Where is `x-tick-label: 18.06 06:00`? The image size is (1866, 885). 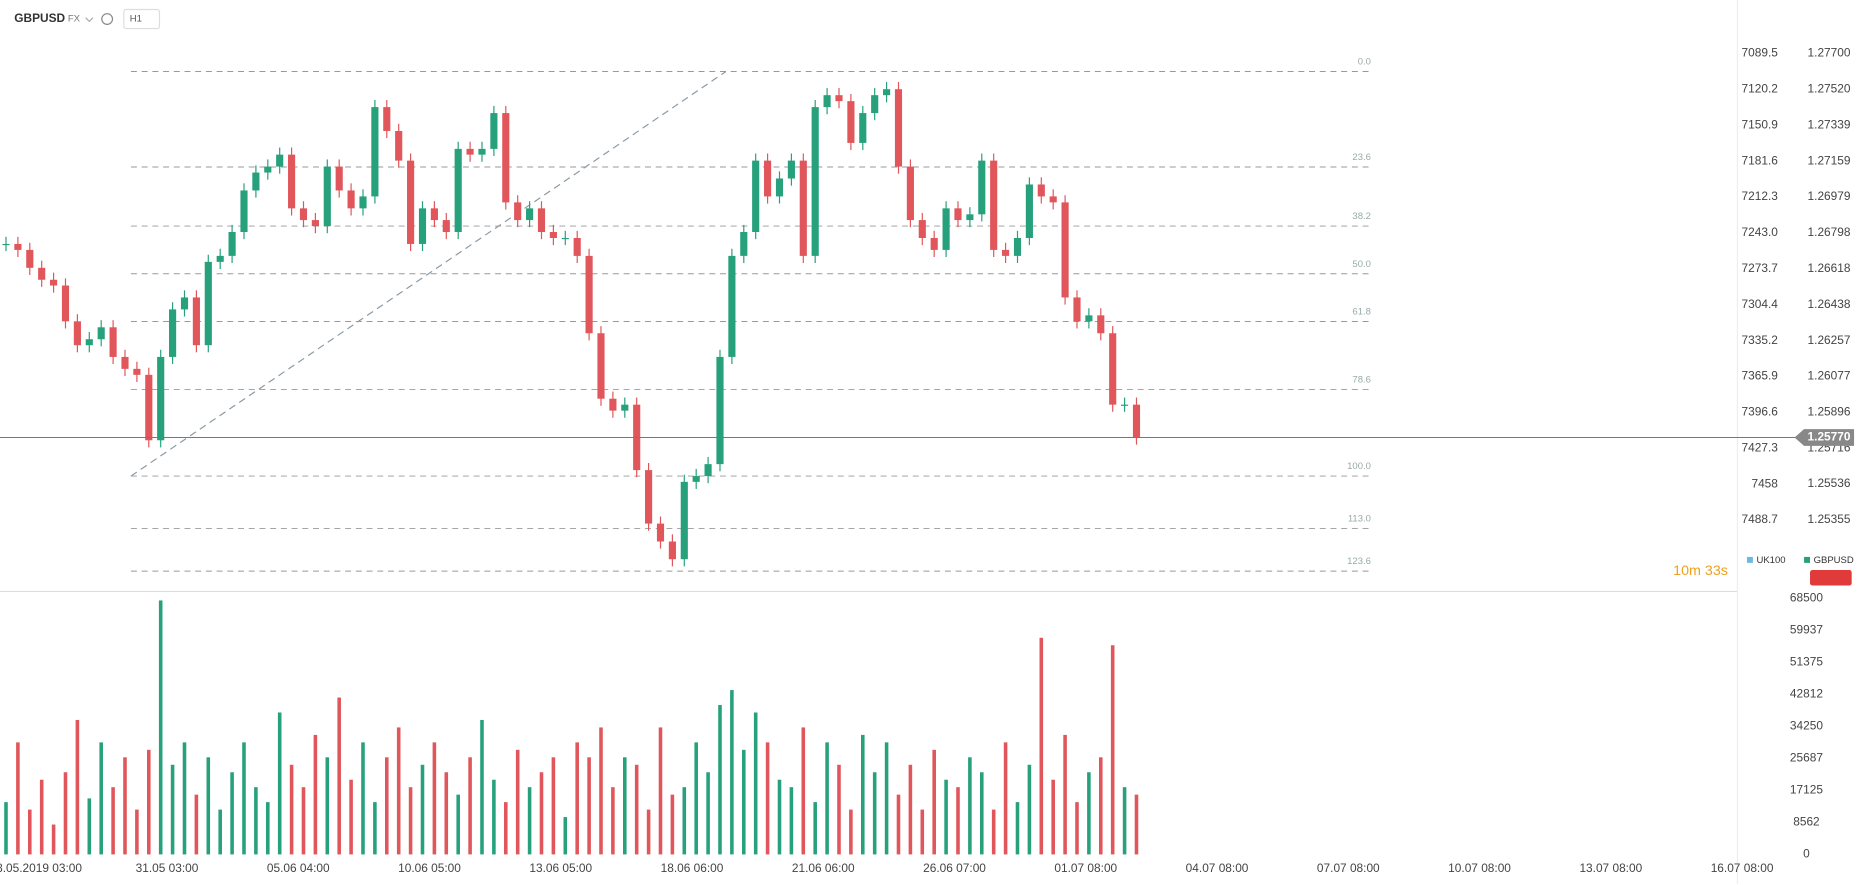 x-tick-label: 18.06 06:00 is located at coordinates (692, 868).